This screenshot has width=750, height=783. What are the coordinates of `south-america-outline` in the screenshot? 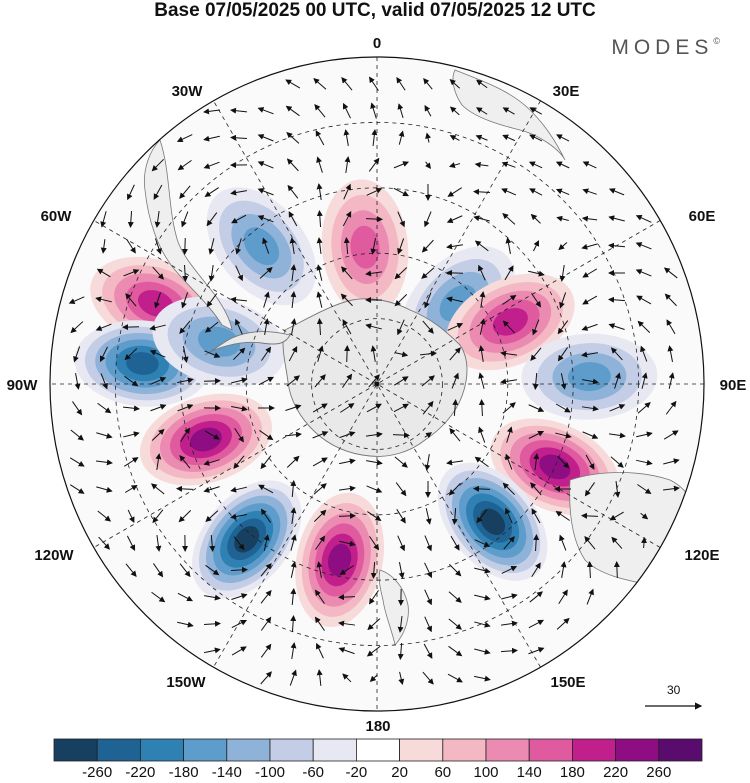 It's located at (188, 235).